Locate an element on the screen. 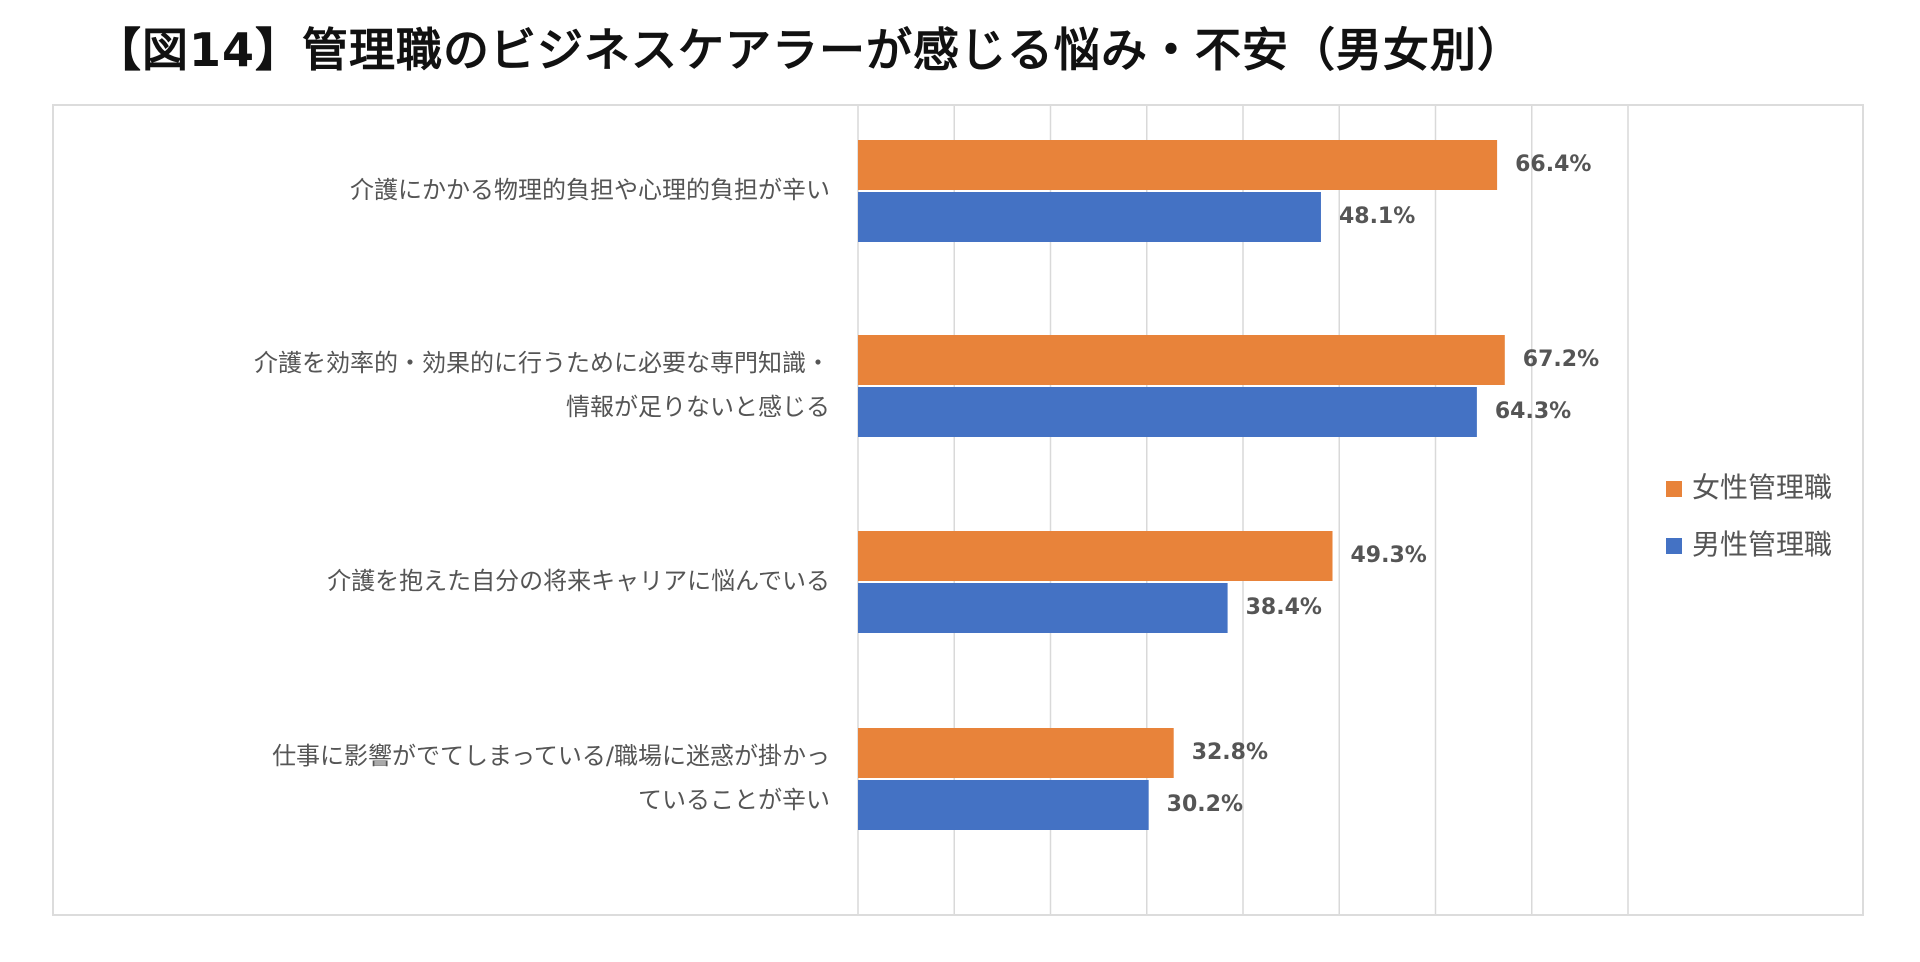 The height and width of the screenshot is (962, 1920). category-label: 仕事に影響がでてしまっている/職場に迷惑が掛かっ is located at coordinates (551, 756).